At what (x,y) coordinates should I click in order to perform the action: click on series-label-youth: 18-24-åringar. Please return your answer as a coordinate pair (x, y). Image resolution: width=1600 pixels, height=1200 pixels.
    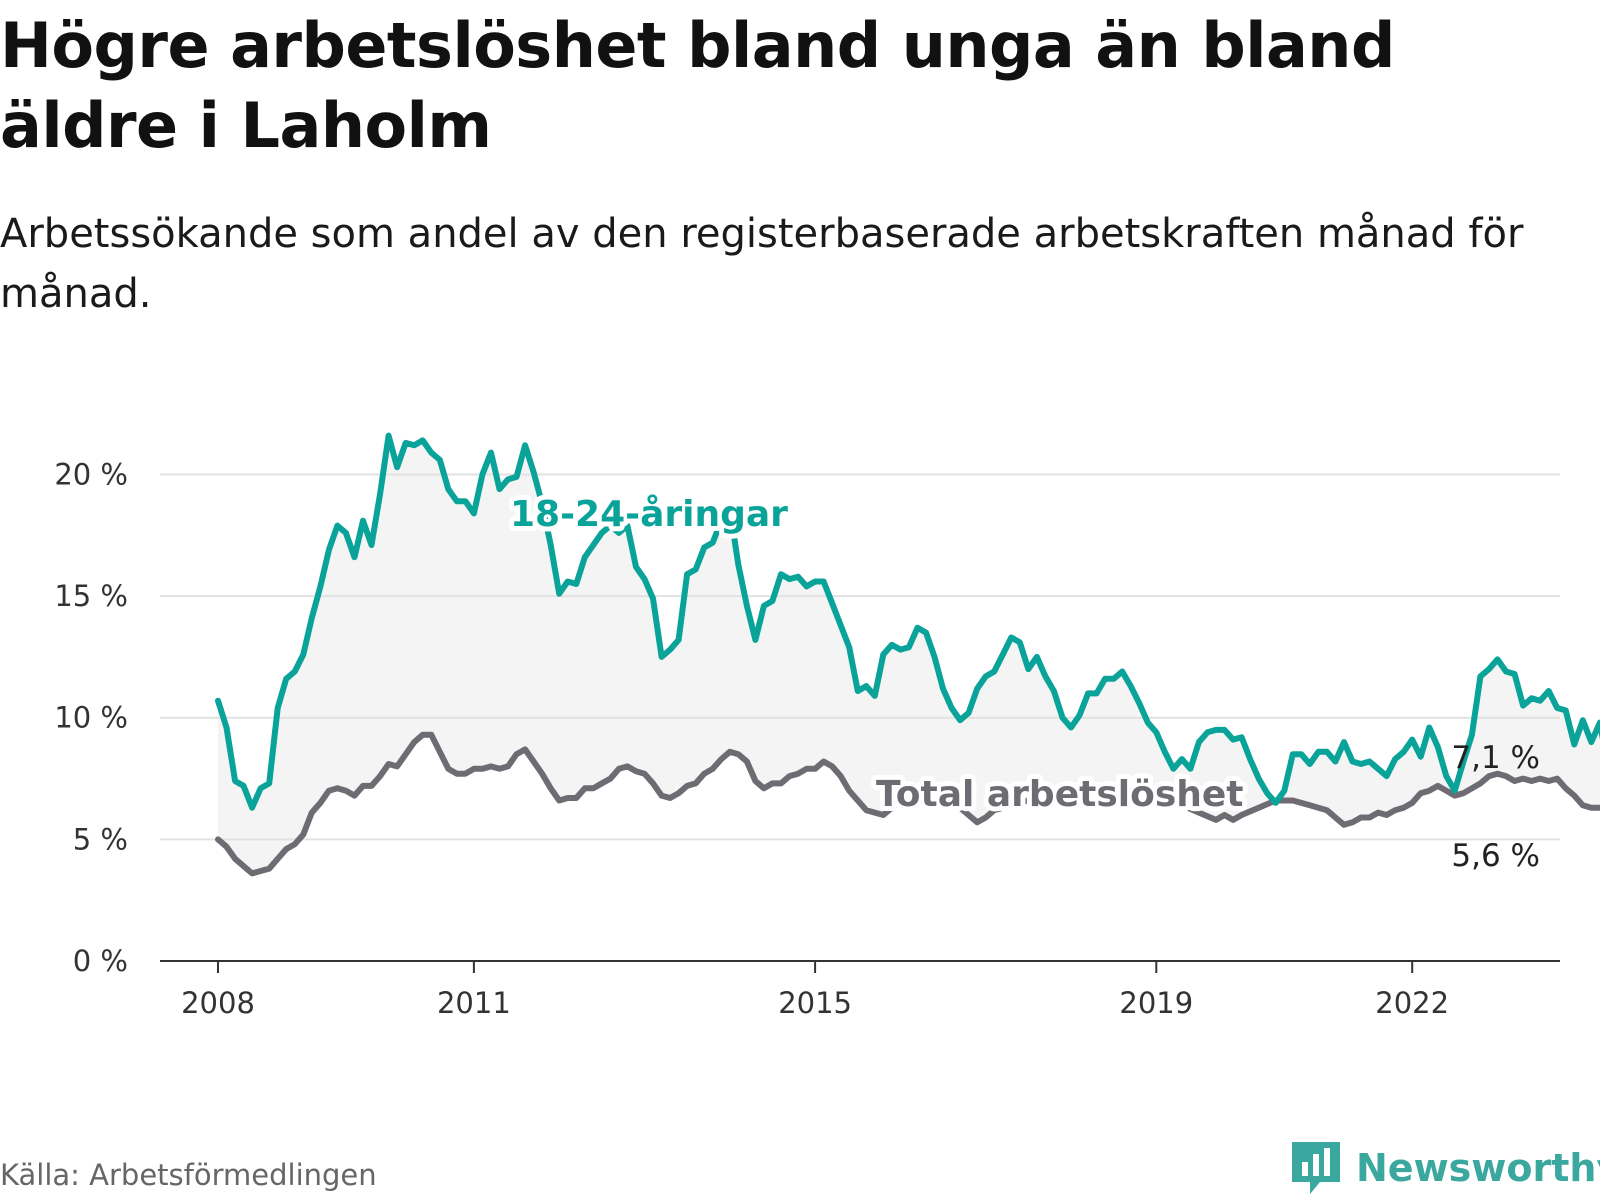
    Looking at the image, I should click on (649, 514).